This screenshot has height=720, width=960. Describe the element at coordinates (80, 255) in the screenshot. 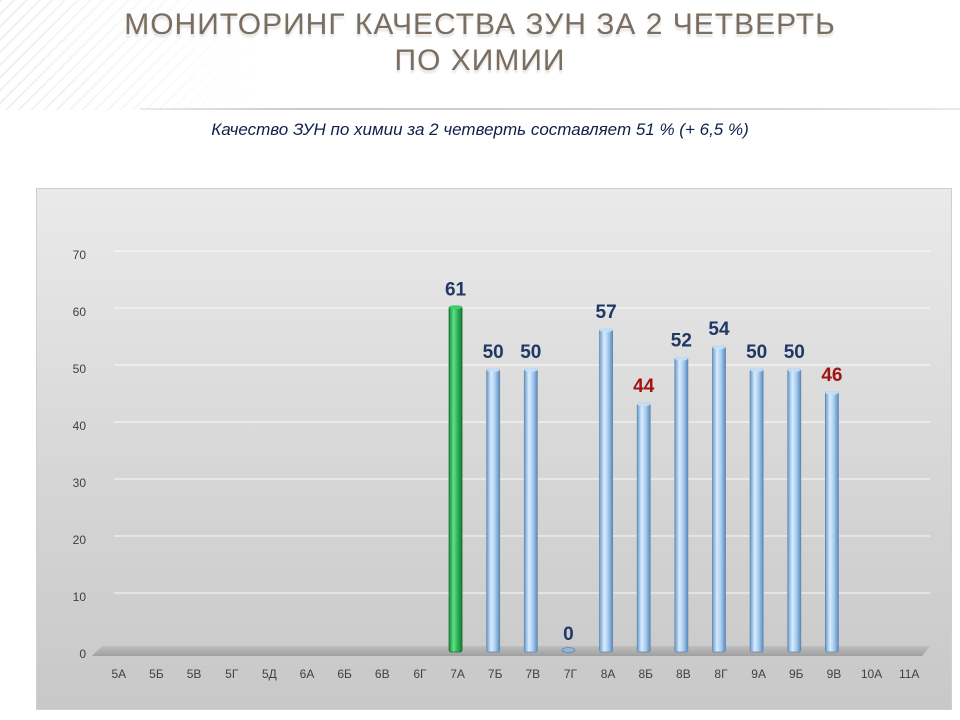

I see `y-tick-label: 70` at that location.